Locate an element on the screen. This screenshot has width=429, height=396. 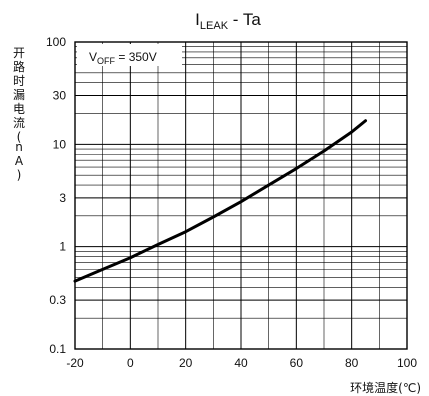
y-tick-label: 30 is located at coordinates (60, 96).